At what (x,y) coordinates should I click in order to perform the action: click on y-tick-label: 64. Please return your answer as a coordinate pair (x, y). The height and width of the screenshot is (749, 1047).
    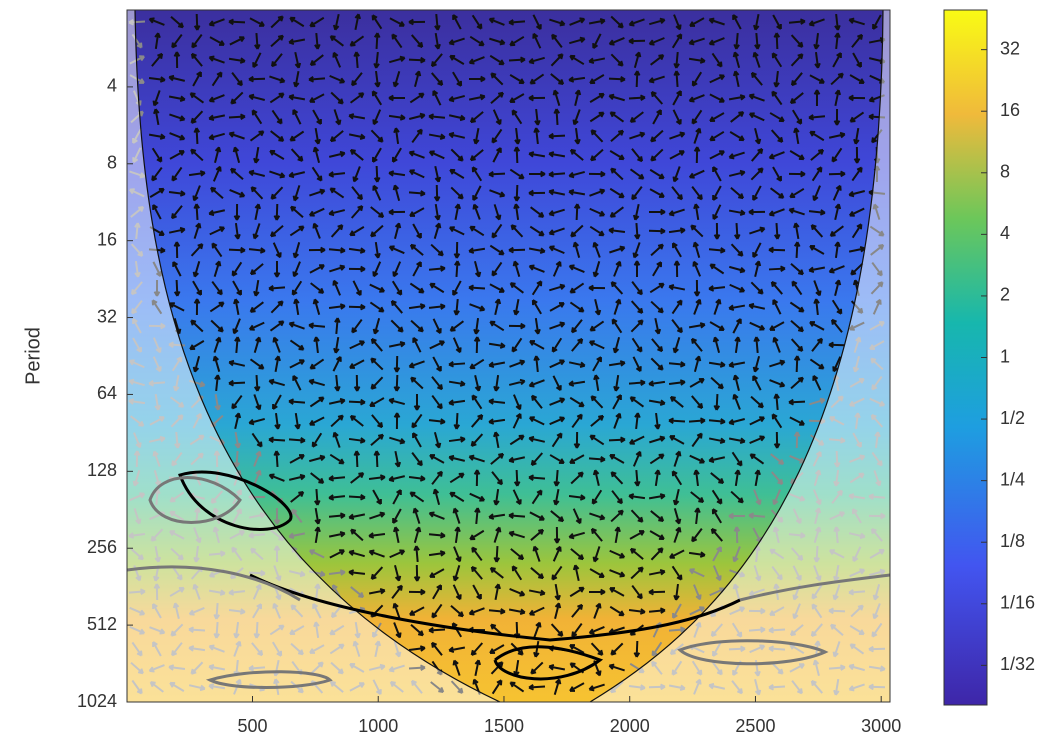
    Looking at the image, I should click on (107, 393).